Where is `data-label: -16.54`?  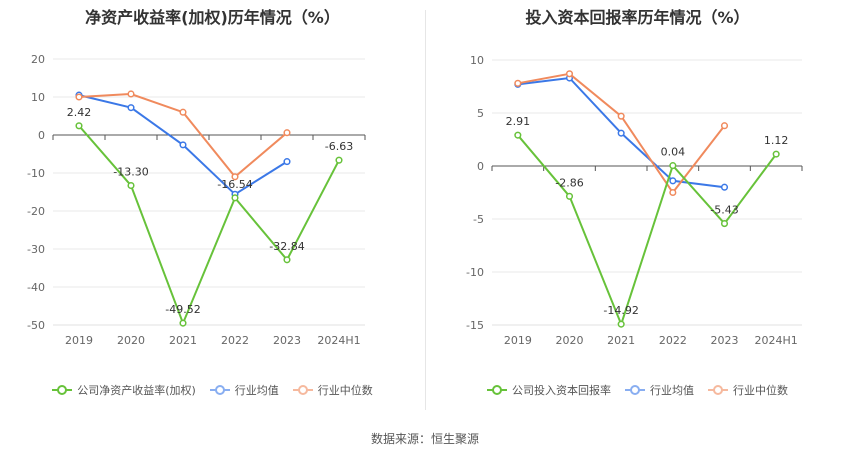 data-label: -16.54 is located at coordinates (234, 184).